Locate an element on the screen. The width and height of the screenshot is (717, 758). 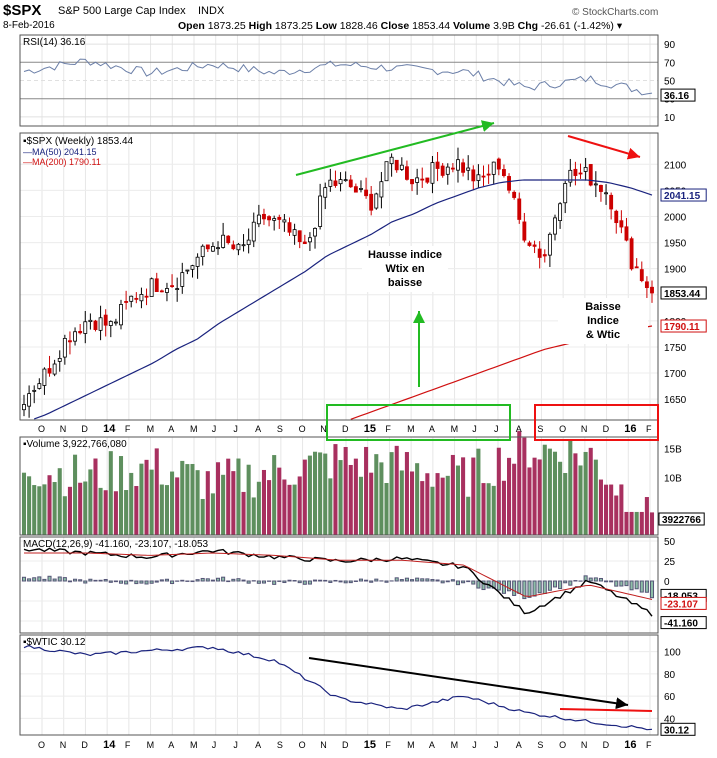
brand-label: © StockCharts.com is located at coordinates (615, 12).